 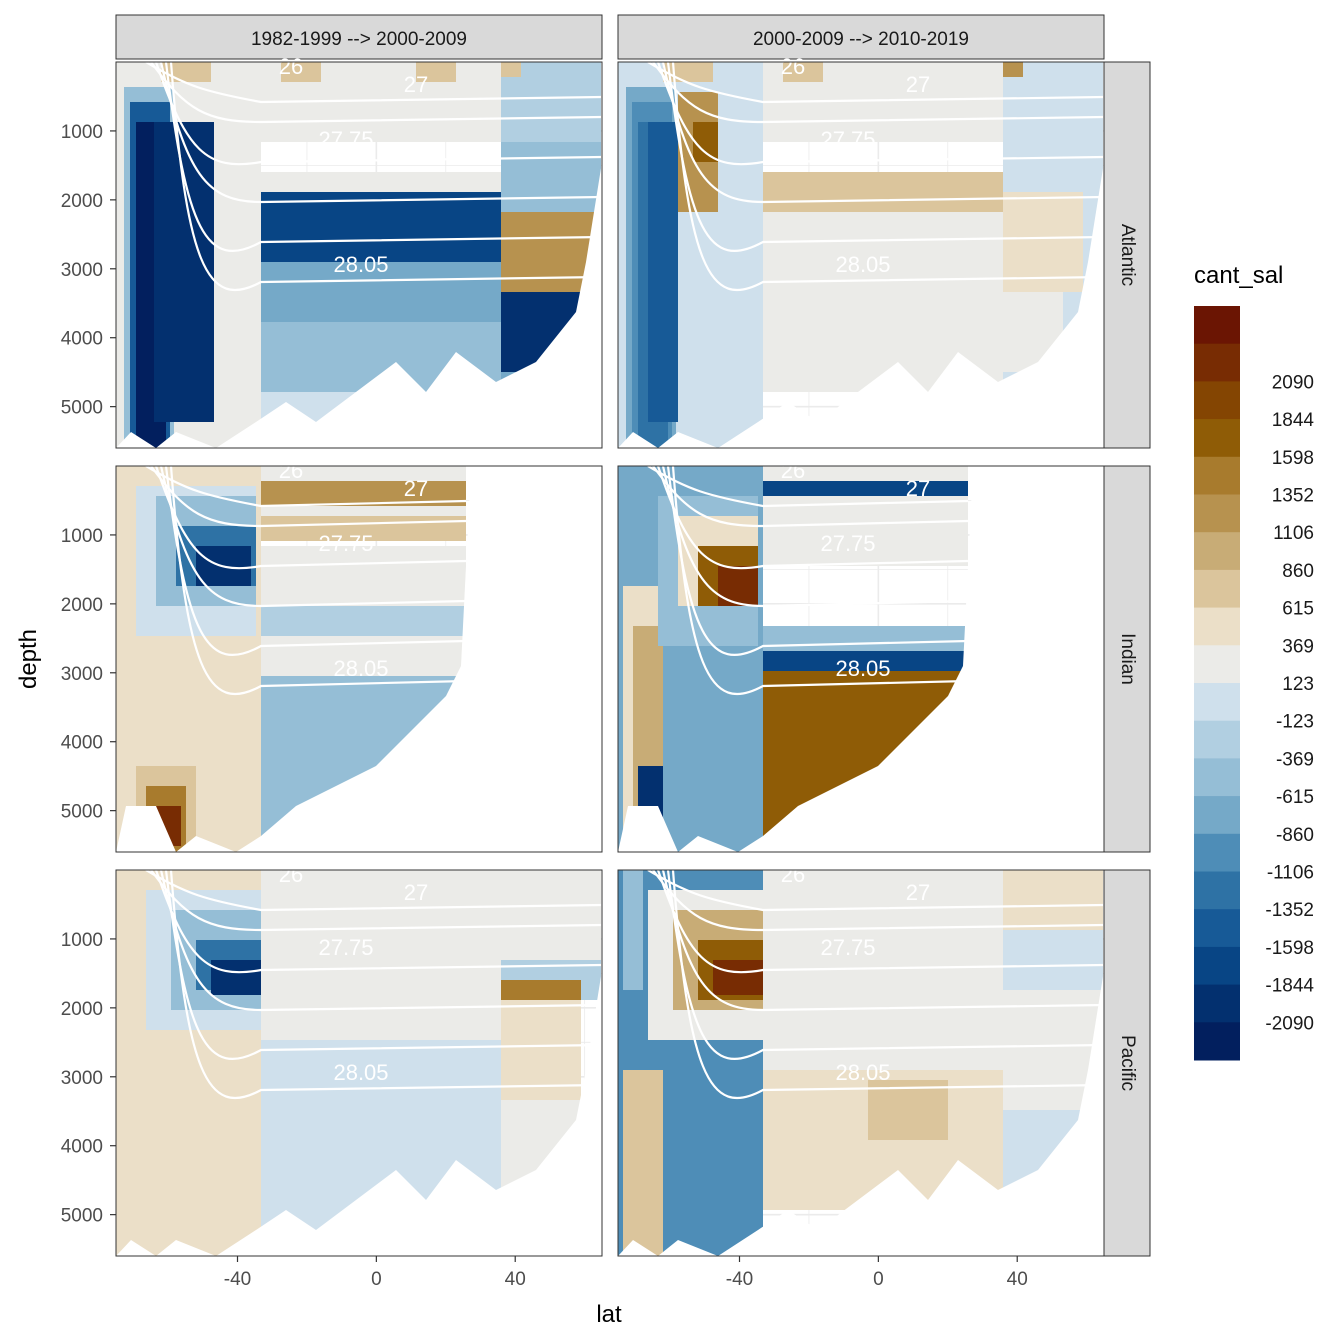 I want to click on legend-break-label: -1844, so click(x=1289, y=986).